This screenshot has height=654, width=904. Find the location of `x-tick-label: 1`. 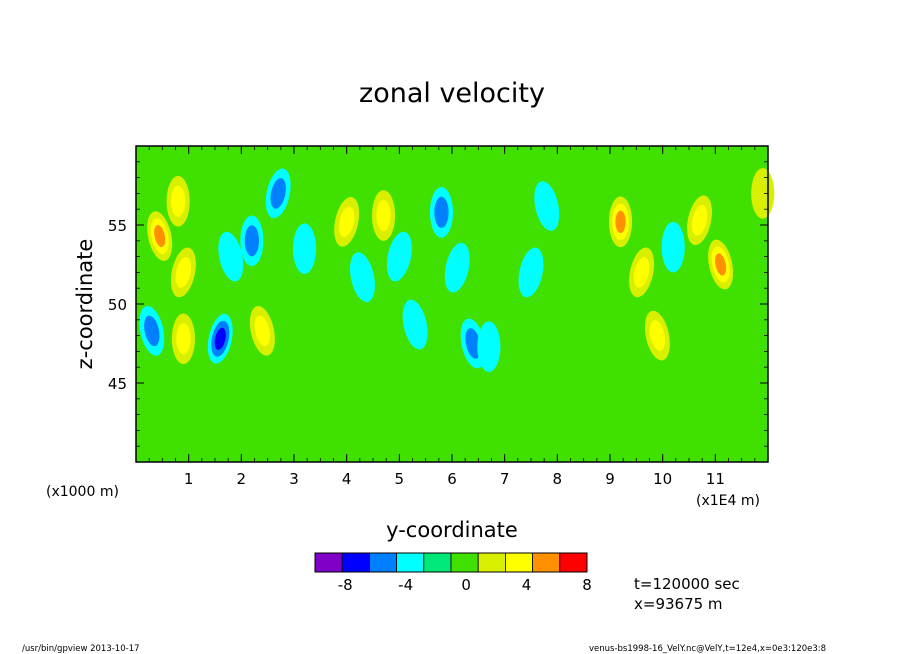

x-tick-label: 1 is located at coordinates (189, 479).